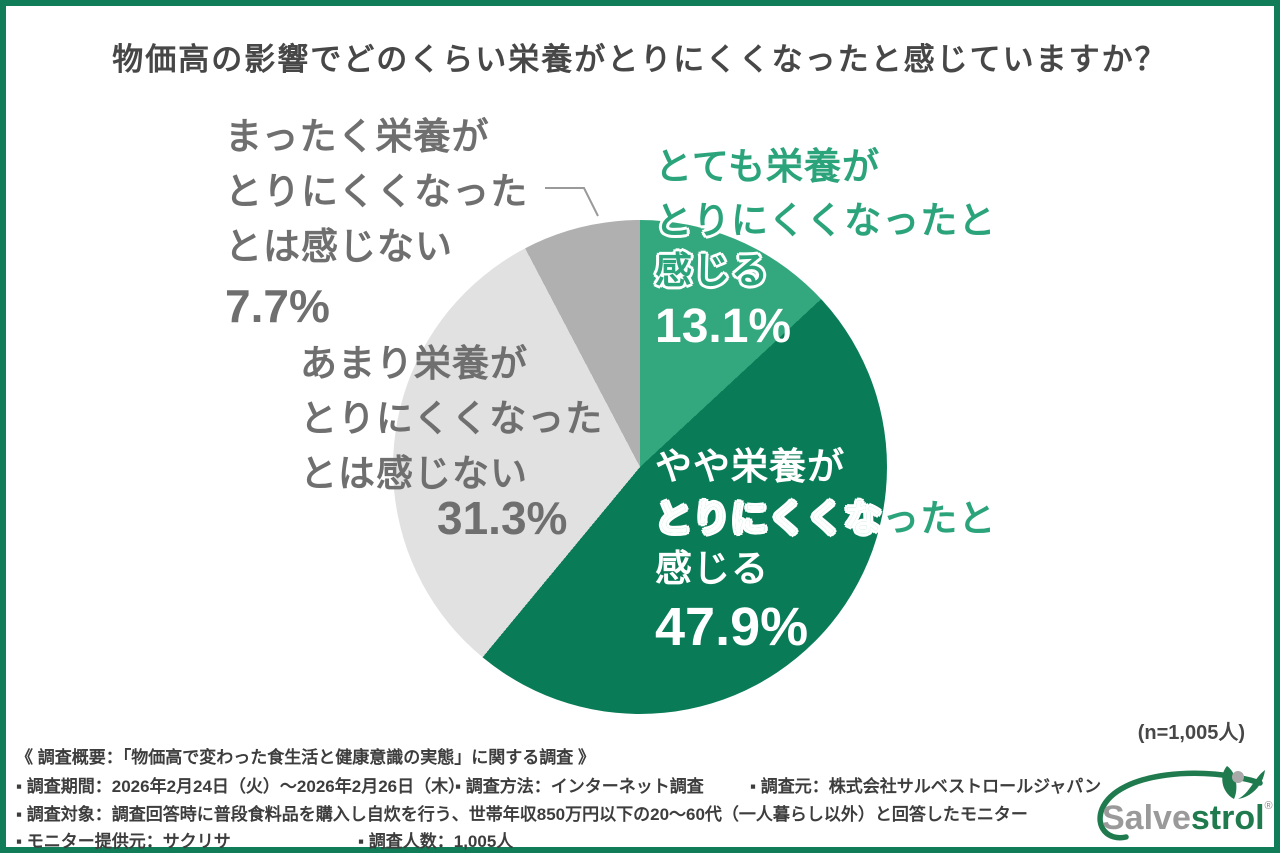 The width and height of the screenshot is (1280, 853). Describe the element at coordinates (712, 568) in the screenshot. I see `label-yaya-line3: 感じる` at that location.